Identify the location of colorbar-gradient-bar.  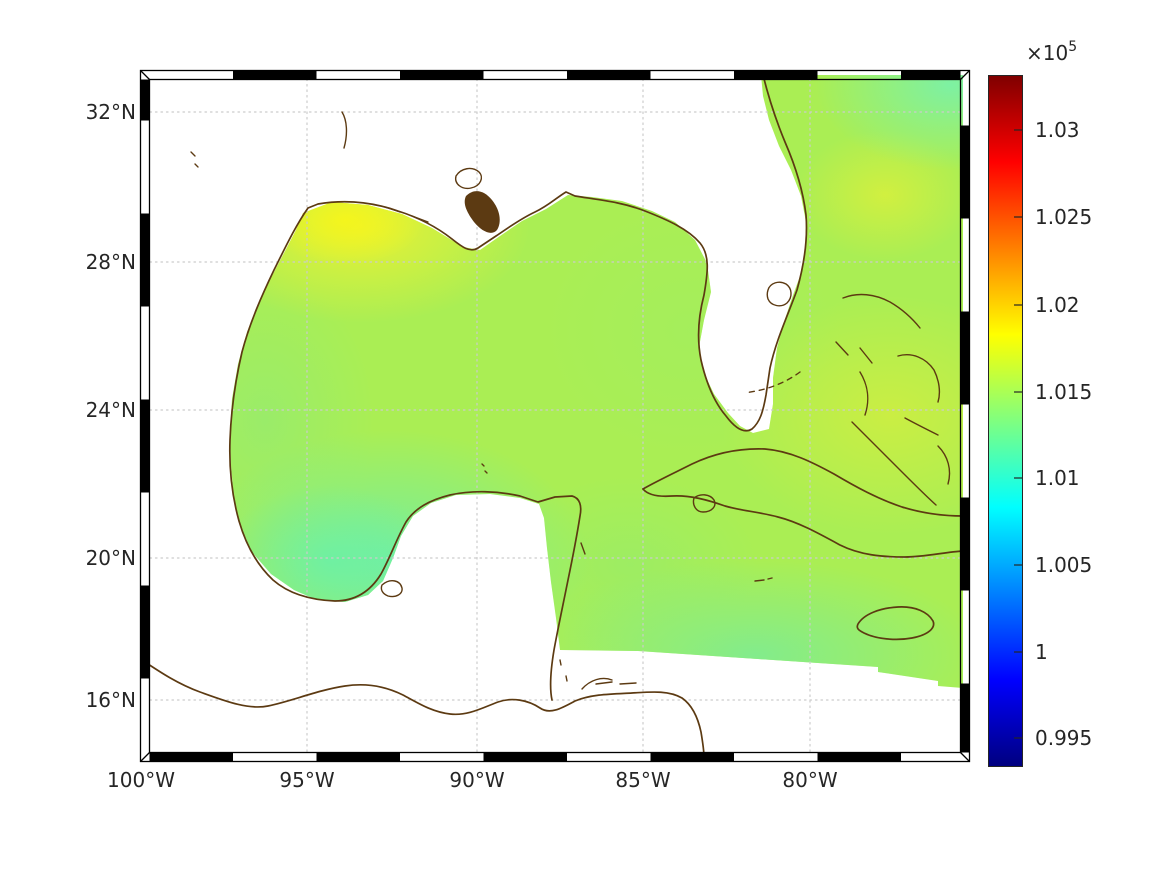
(1005, 421).